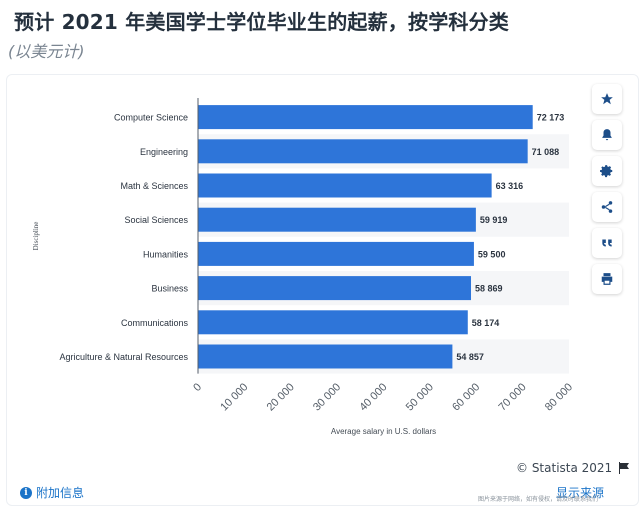 The image size is (641, 509). I want to click on copyright: © Statista 2021, so click(573, 468).